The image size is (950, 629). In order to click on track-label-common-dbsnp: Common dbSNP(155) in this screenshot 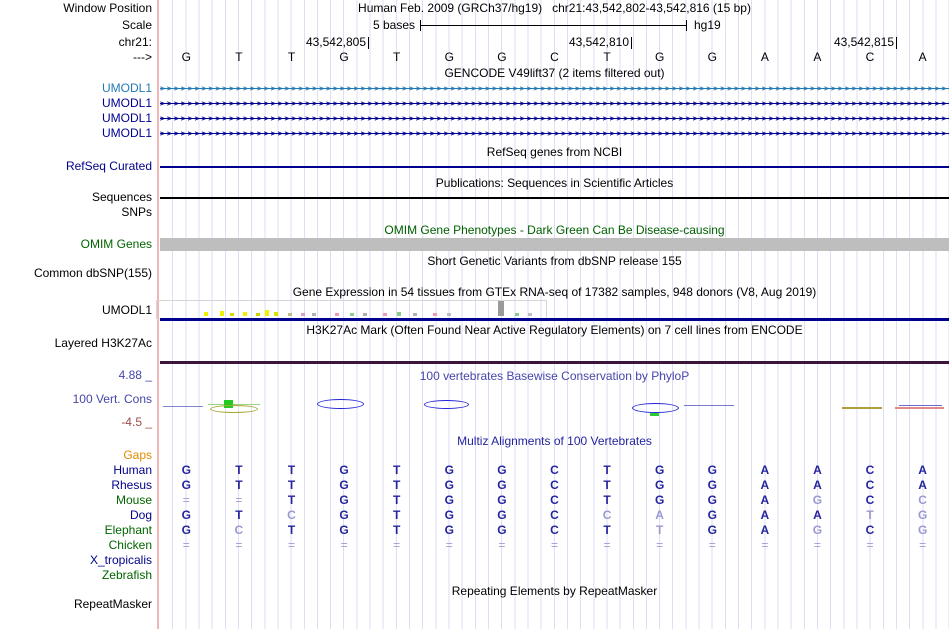, I will do `click(92, 273)`.